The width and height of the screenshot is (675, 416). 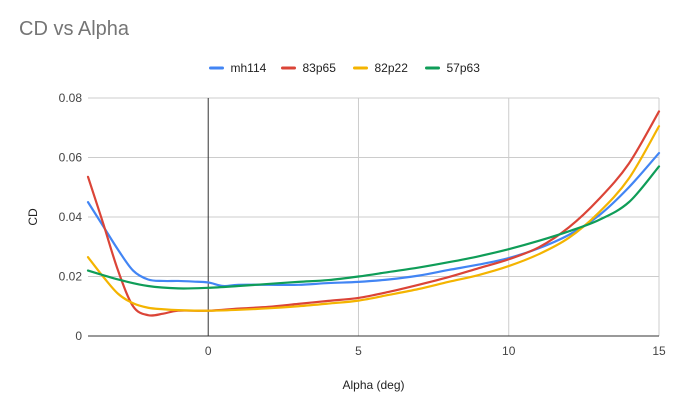 What do you see at coordinates (392, 68) in the screenshot?
I see `legend-label-82p22: 82p22` at bounding box center [392, 68].